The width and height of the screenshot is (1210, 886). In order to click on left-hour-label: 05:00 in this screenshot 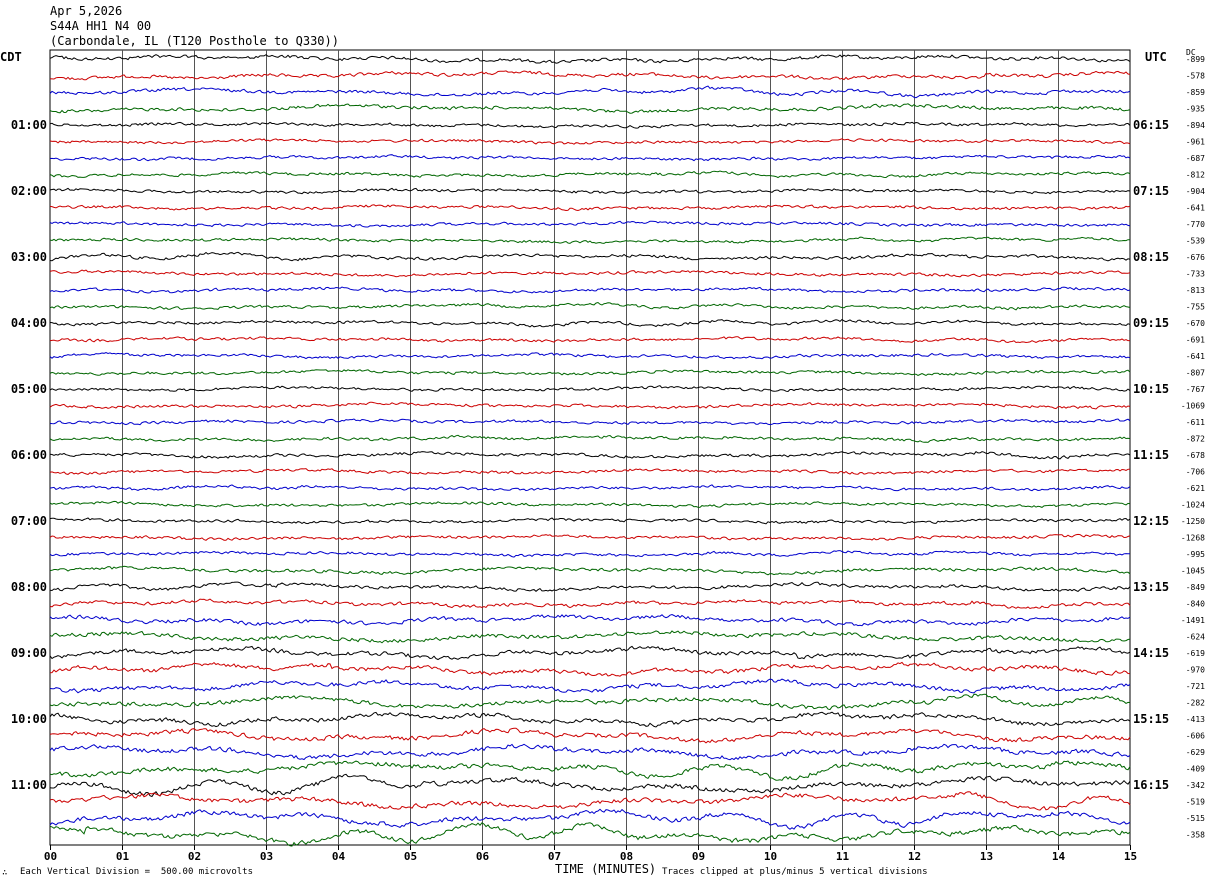, I will do `click(29, 389)`.